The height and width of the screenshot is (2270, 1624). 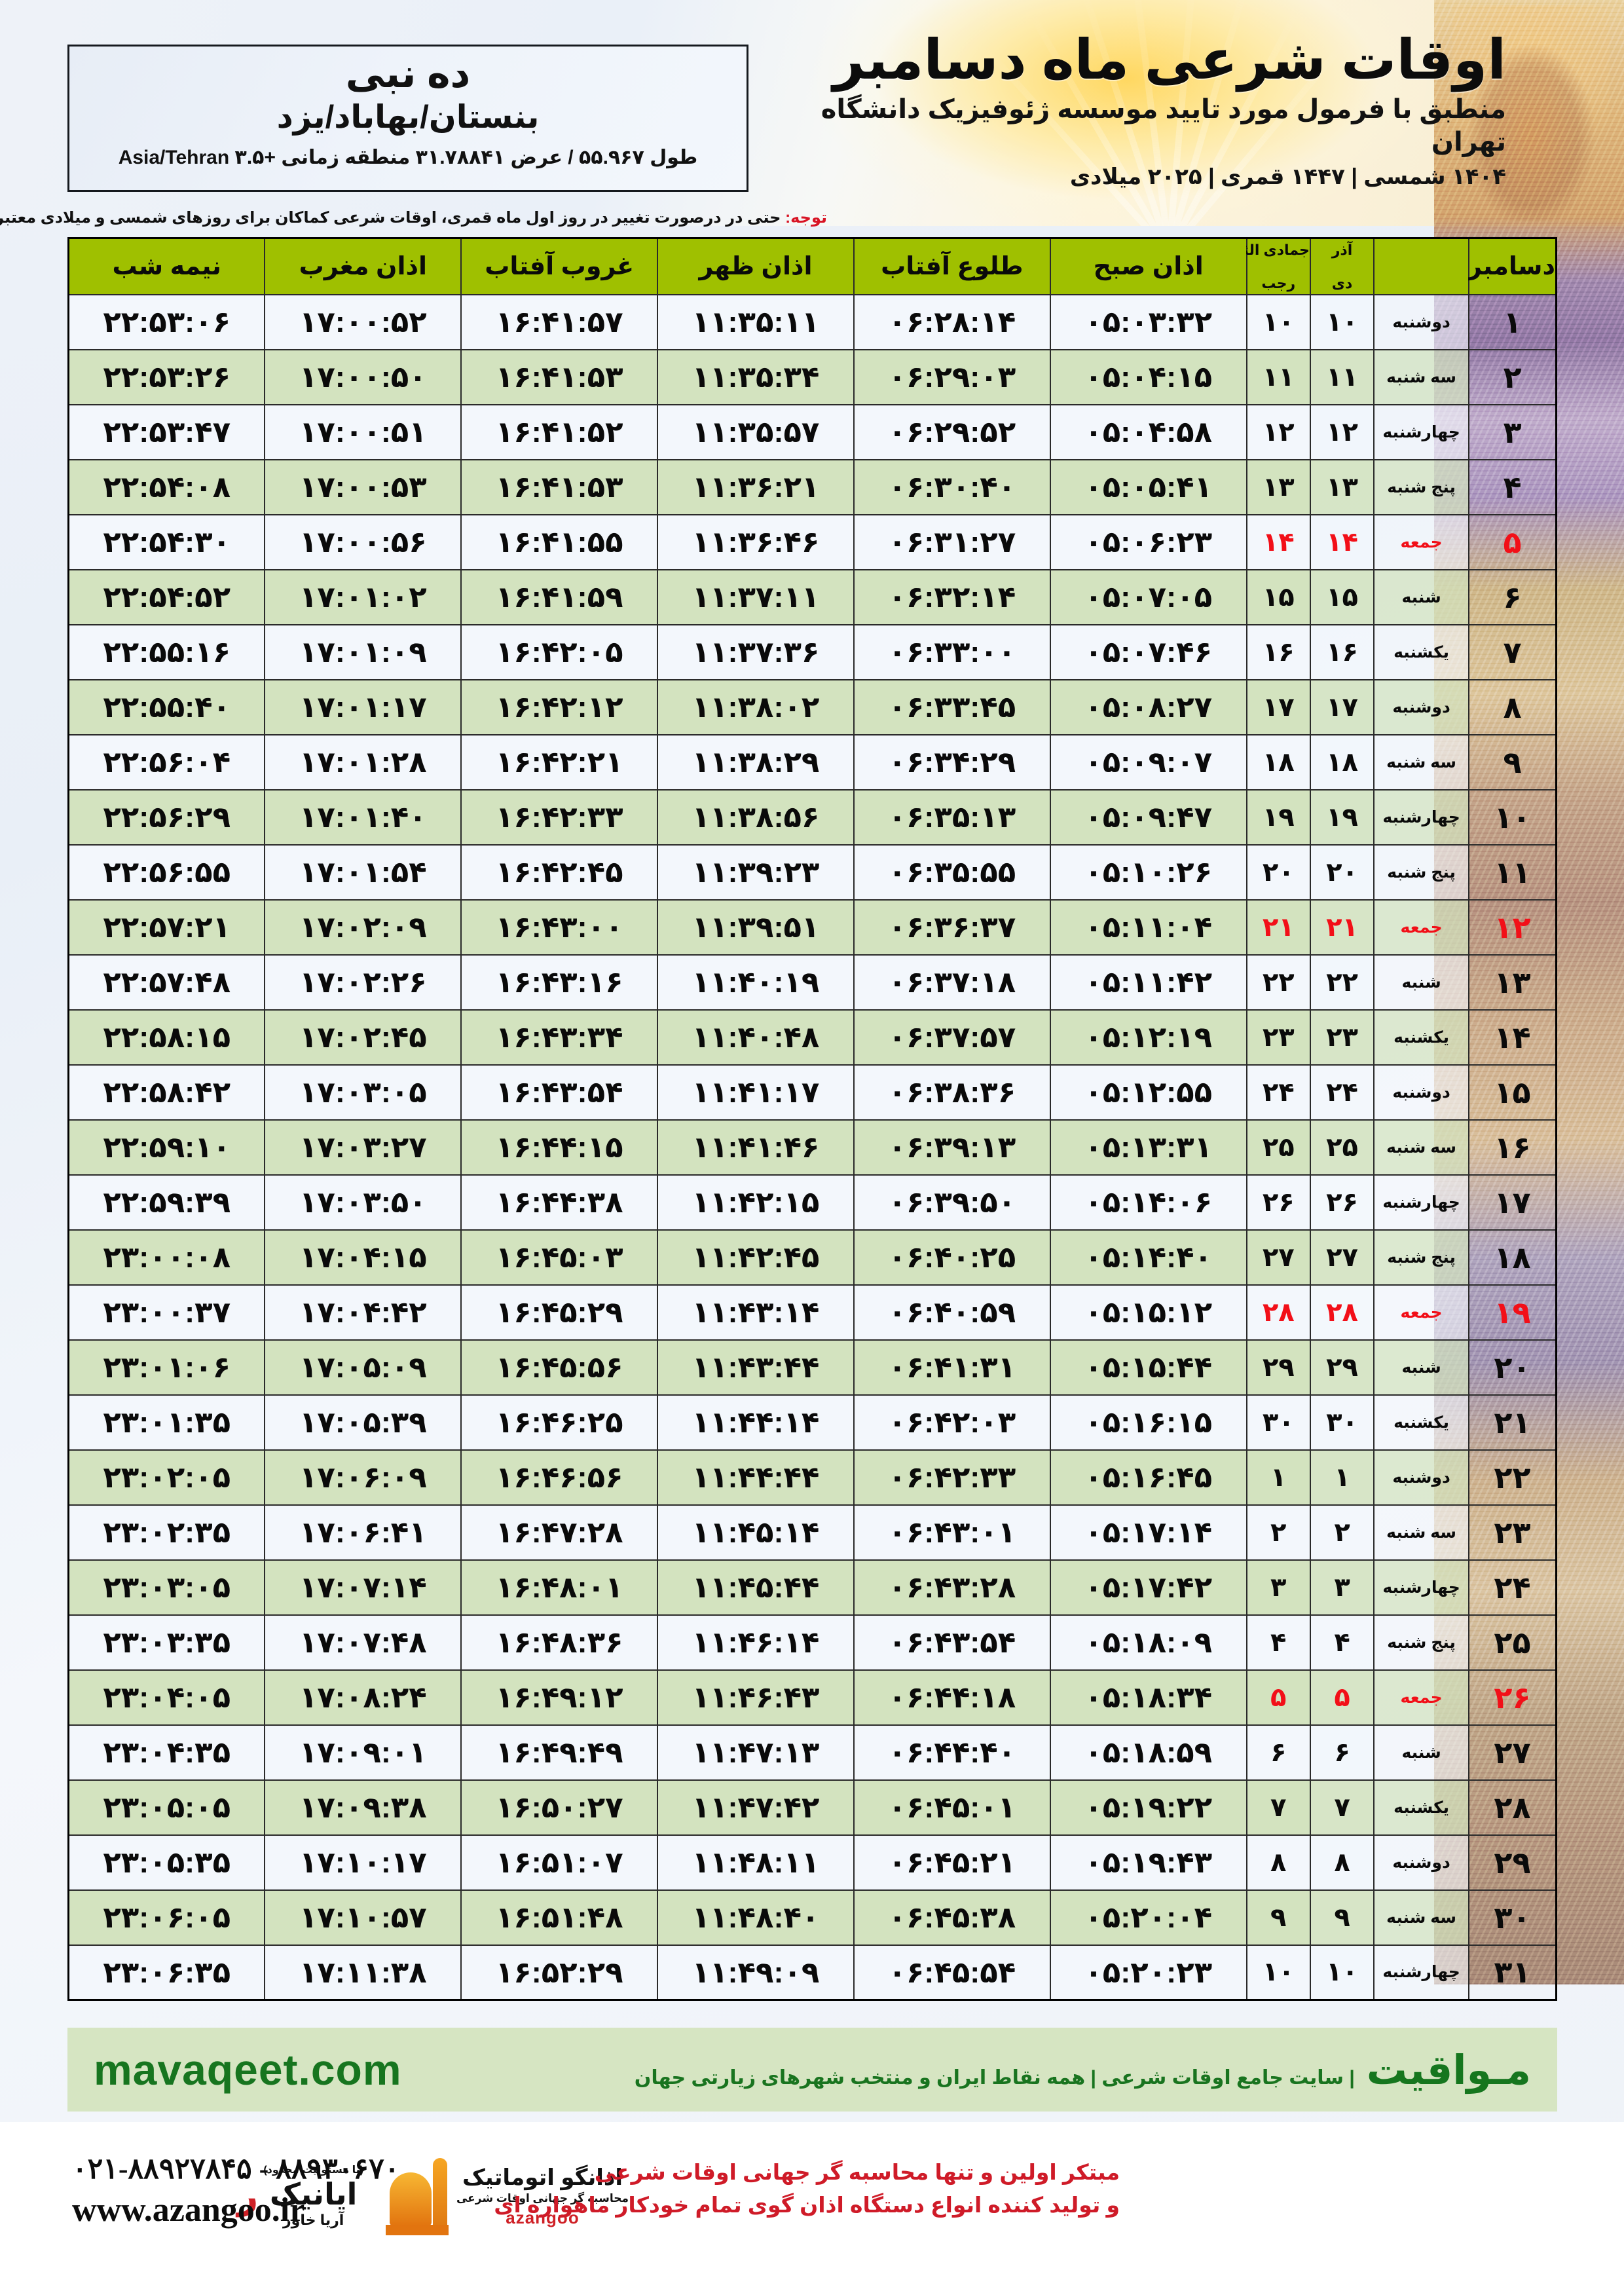 I want to click on cell-gday: ۲۳, so click(x=1512, y=1532).